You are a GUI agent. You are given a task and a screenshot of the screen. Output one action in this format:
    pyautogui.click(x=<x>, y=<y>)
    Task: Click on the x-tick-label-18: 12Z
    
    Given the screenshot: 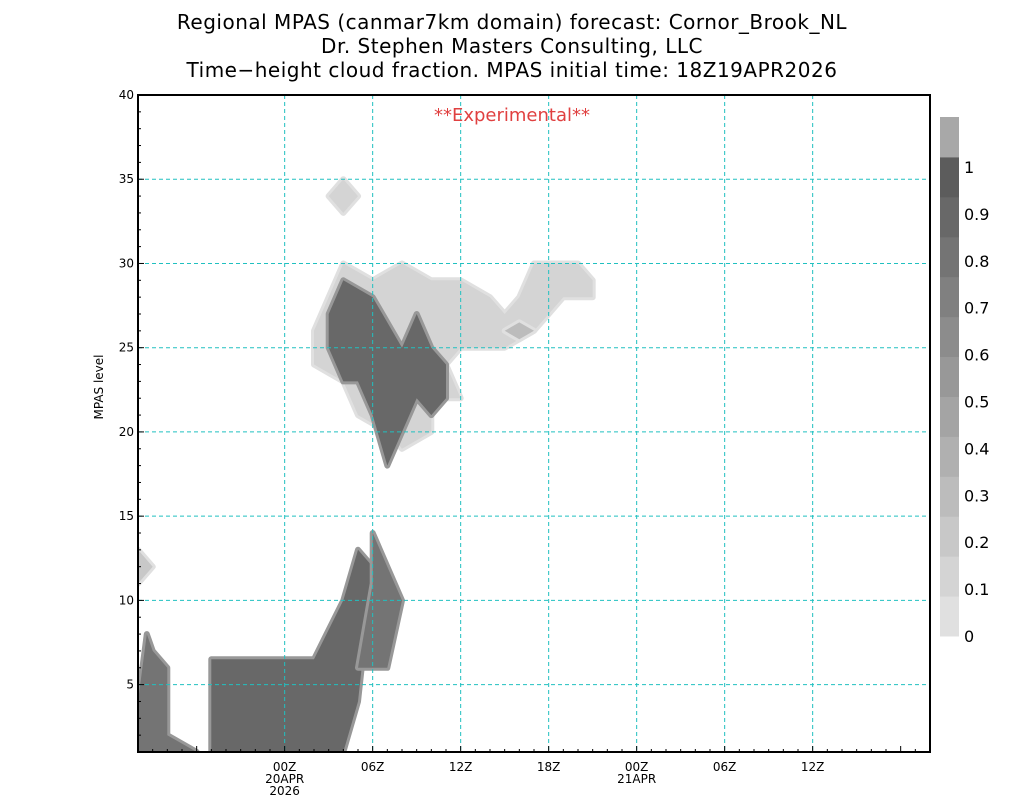 What is the action you would take?
    pyautogui.click(x=461, y=767)
    